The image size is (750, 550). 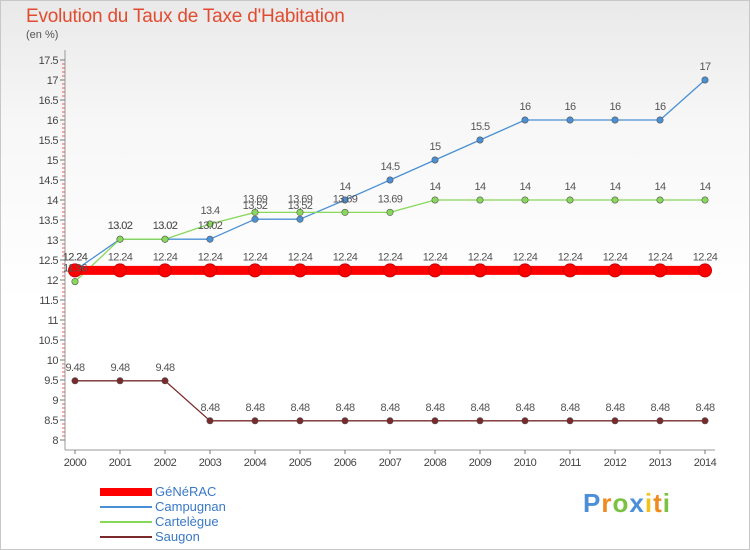 What do you see at coordinates (525, 463) in the screenshot?
I see `x-tick-label: 2010` at bounding box center [525, 463].